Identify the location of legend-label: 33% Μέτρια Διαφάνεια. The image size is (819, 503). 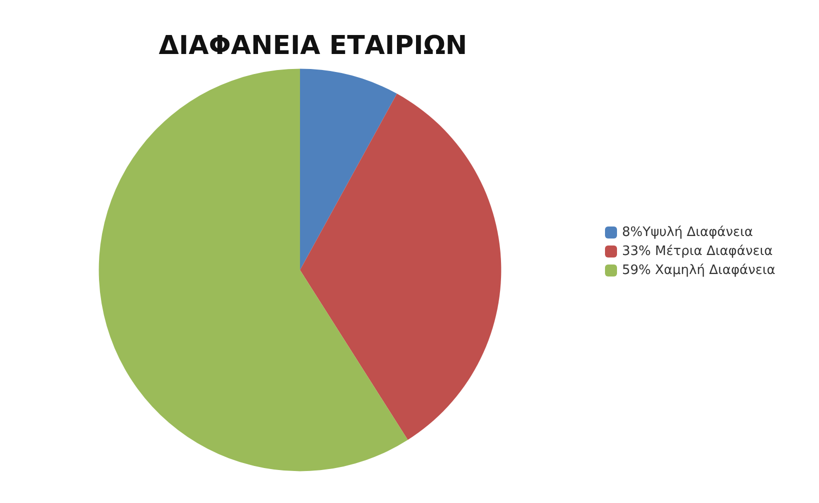
(697, 251).